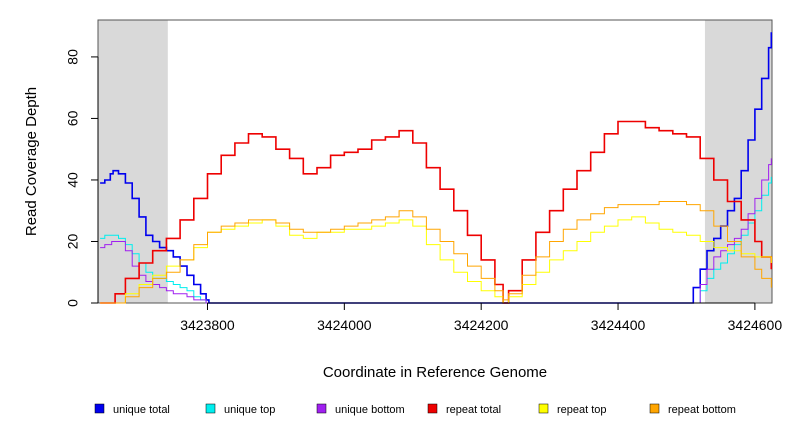 Image resolution: width=792 pixels, height=432 pixels. I want to click on x-axis-title: Coordinate in Reference Genome, so click(435, 372).